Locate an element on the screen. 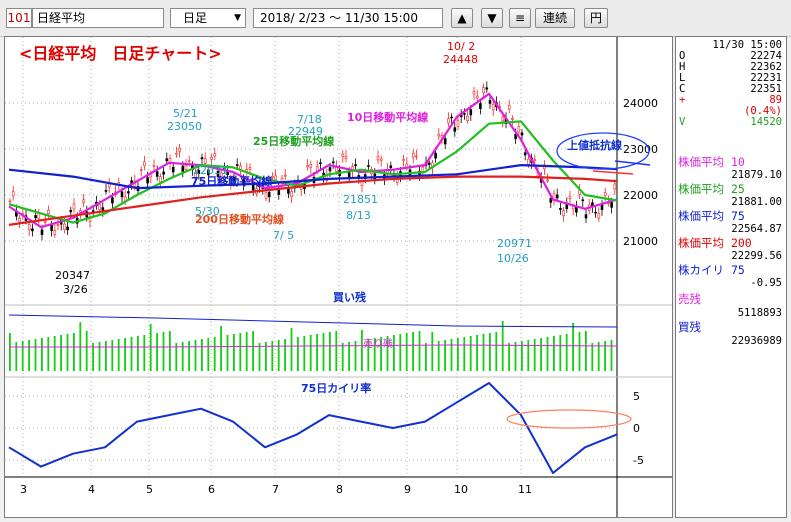 This screenshot has width=791, height=522. menu-button: ≡ is located at coordinates (520, 18).